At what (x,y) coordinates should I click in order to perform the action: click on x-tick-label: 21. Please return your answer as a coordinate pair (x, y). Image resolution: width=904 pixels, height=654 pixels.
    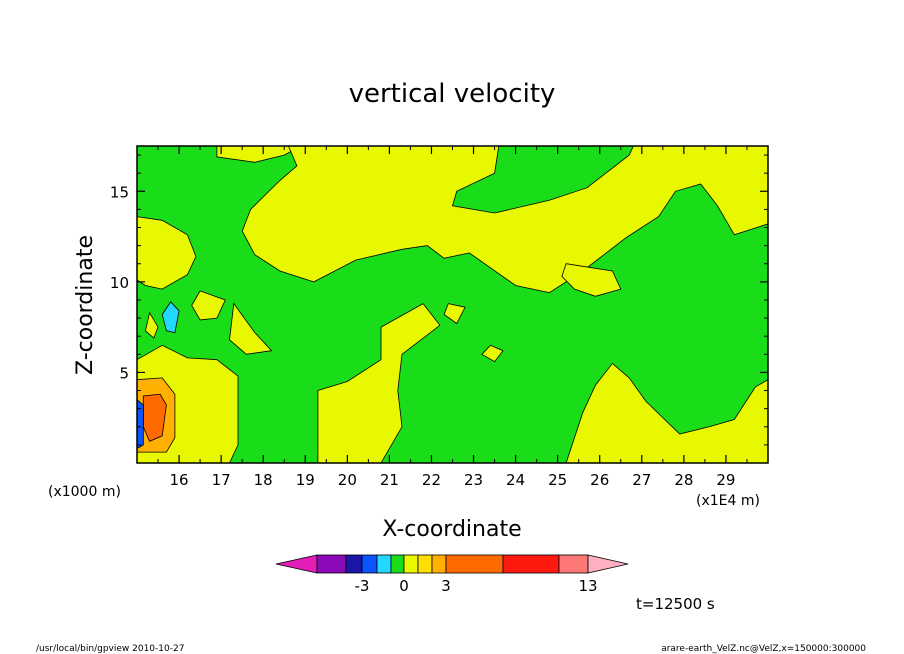
    Looking at the image, I should click on (389, 480).